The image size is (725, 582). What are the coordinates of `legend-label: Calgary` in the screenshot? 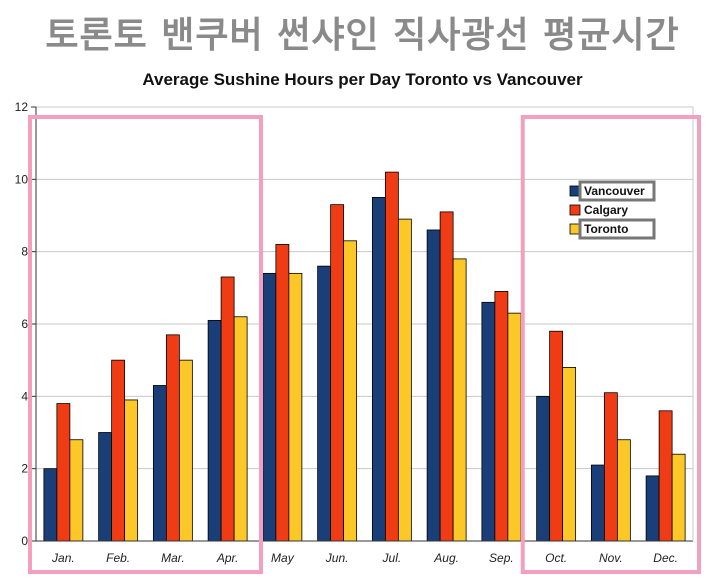 It's located at (606, 210).